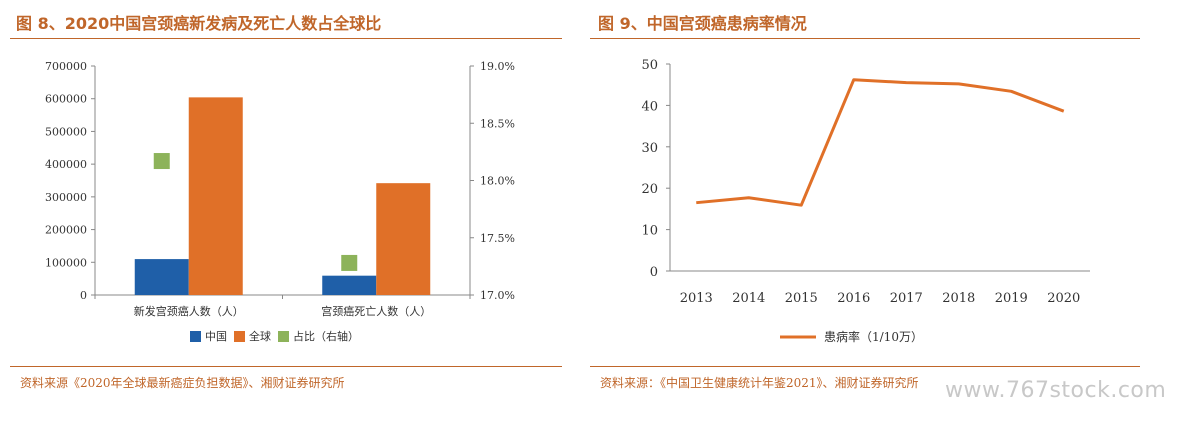 The width and height of the screenshot is (1179, 424). Describe the element at coordinates (853, 298) in the screenshot. I see `x-tick-label: 2016` at that location.